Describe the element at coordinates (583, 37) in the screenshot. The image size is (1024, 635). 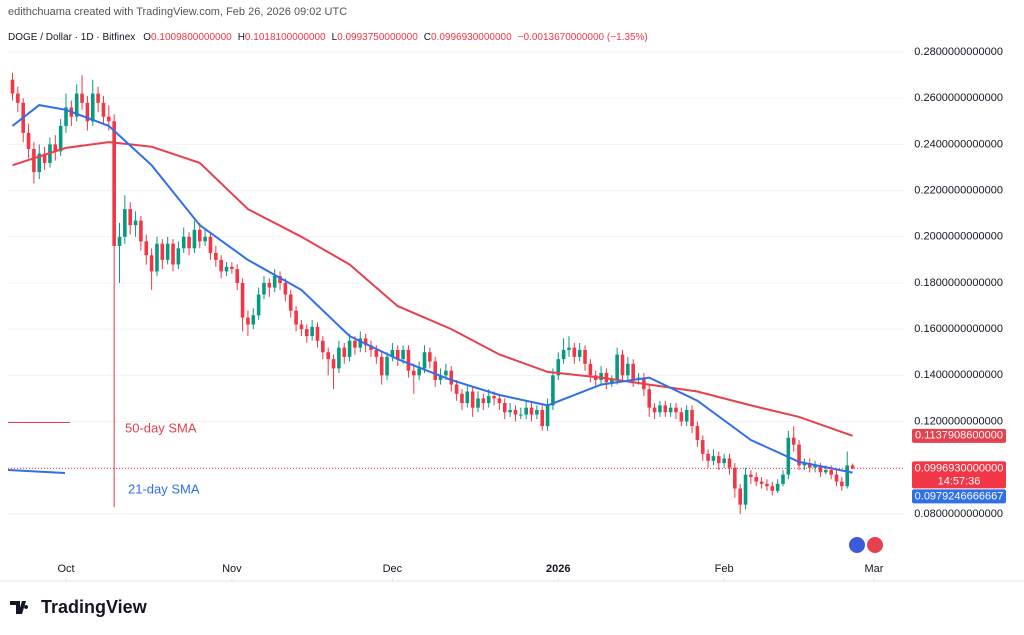
I see `change: −0.0013670000000 (−1.35%)` at that location.